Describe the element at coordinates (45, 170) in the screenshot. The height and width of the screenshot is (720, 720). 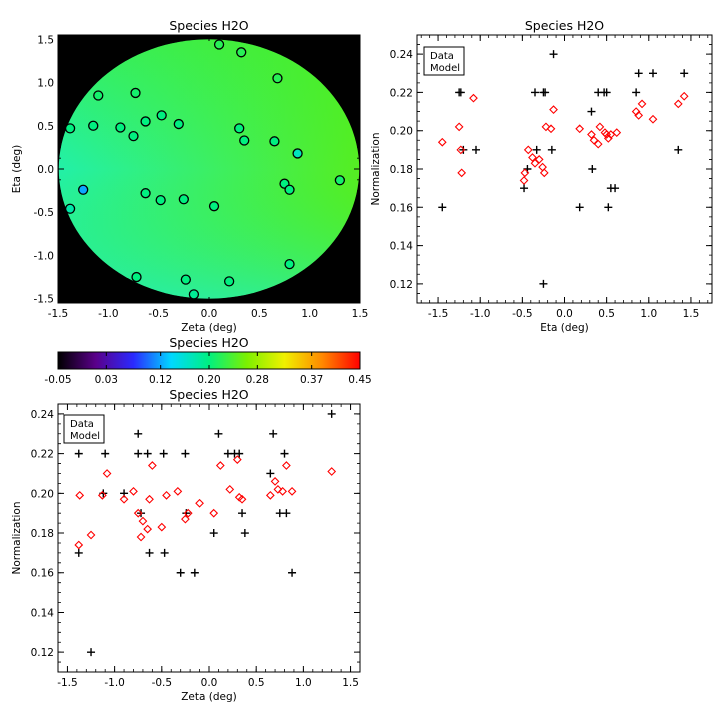
I see `y-tick-label: 0.0` at that location.